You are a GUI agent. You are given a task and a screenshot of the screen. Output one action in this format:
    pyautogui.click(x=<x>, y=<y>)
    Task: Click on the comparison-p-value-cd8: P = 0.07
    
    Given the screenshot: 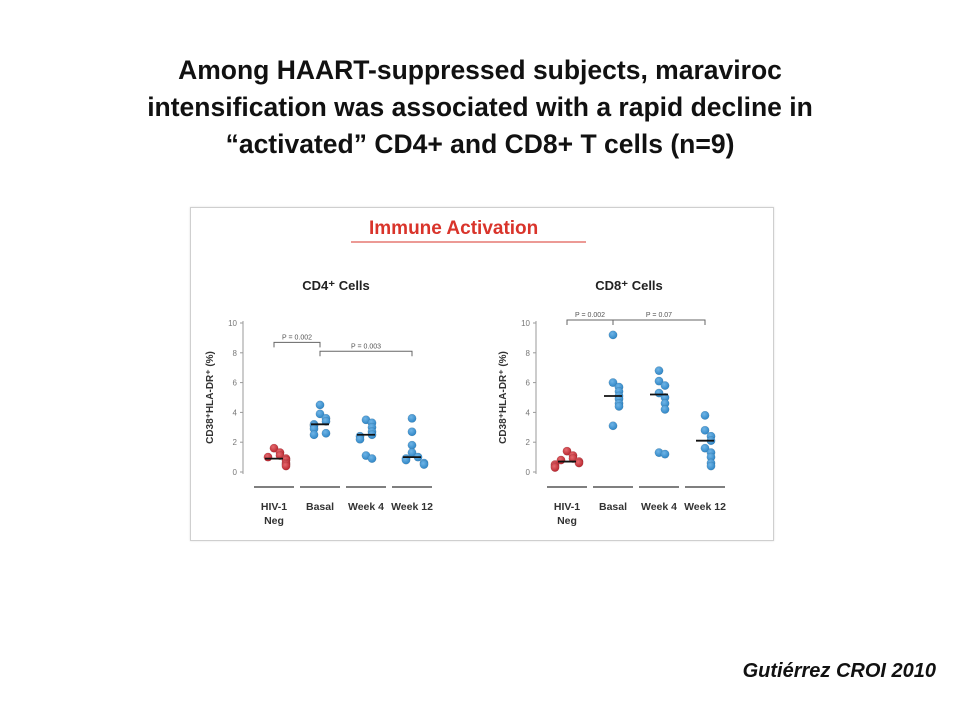 What is the action you would take?
    pyautogui.click(x=659, y=315)
    